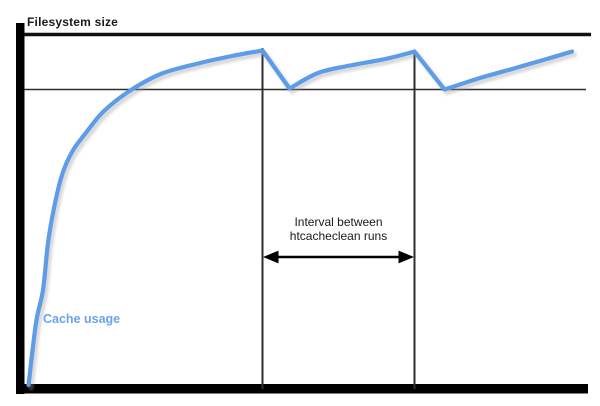 Image resolution: width=600 pixels, height=406 pixels. I want to click on interval-arrow-left-head, so click(271, 257).